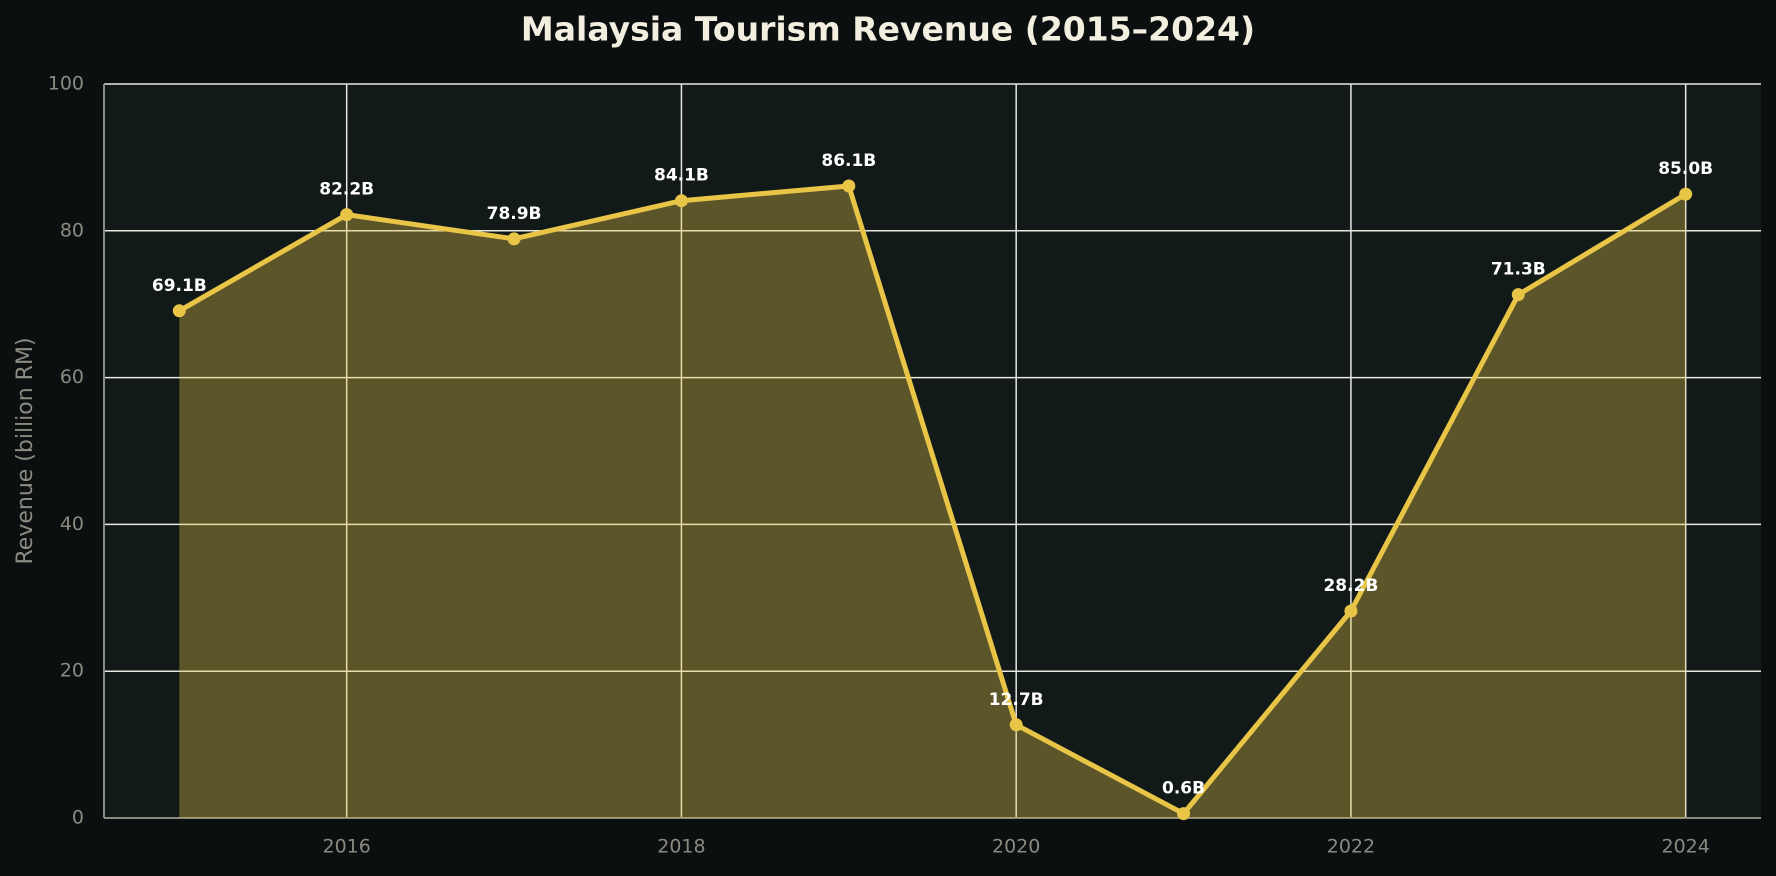  I want to click on chart-title: Malaysia Tourism Revenue (2015–2024), so click(888, 29).